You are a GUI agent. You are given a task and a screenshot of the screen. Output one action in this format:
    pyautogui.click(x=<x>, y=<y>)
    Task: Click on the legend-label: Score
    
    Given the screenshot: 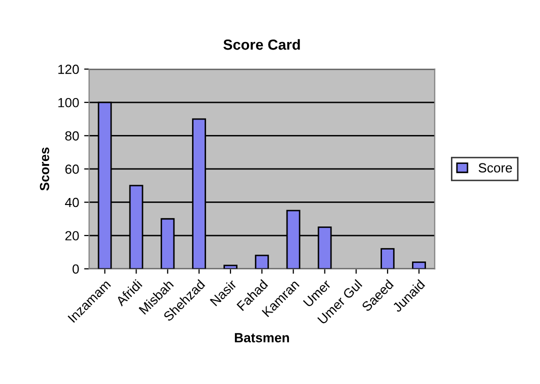 What is the action you would take?
    pyautogui.click(x=495, y=167)
    